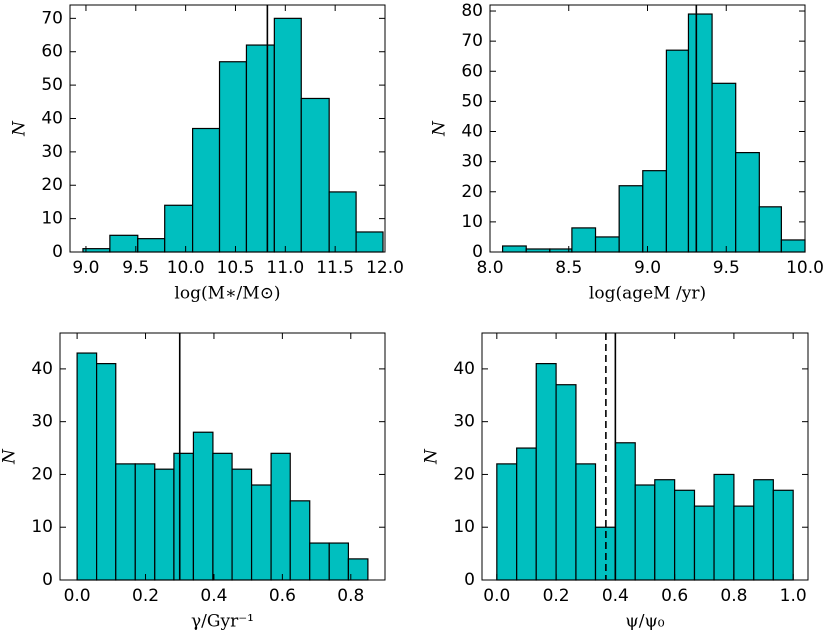  I want to click on x-axis-label: log(ageM /yr), so click(647, 294).